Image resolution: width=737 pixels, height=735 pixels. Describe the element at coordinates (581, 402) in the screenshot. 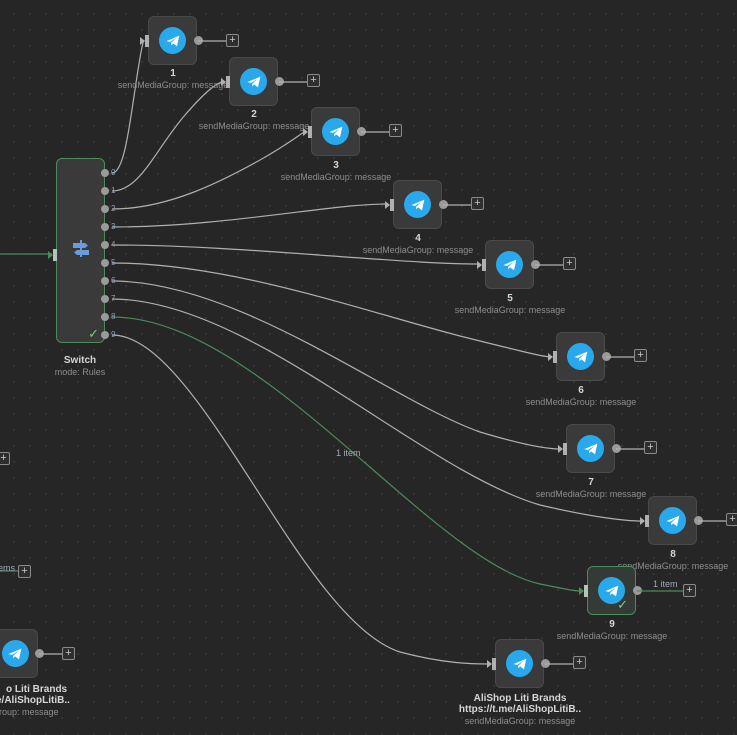

I see `node-6-subtitle: sendMediaGroup: message` at that location.